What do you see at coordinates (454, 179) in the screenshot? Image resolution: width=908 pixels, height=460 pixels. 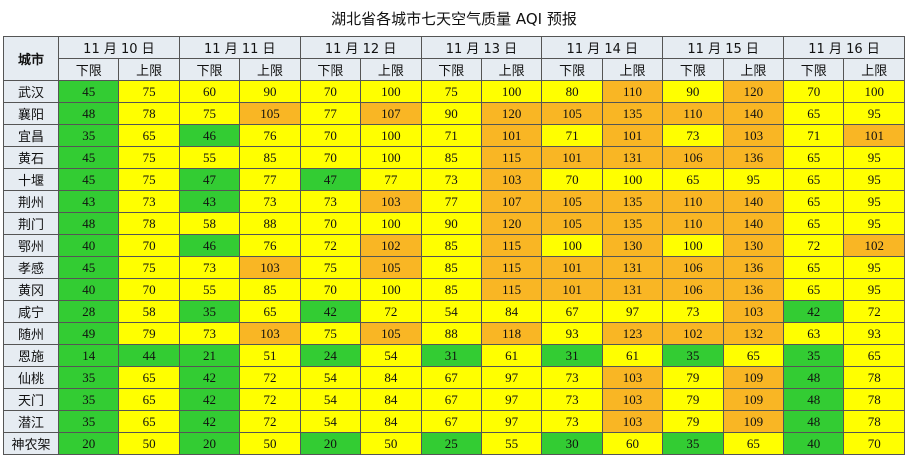 I see `city-row: 十堰 45 75 47 77 47 77 73 103 70 100 65 95 65 95` at bounding box center [454, 179].